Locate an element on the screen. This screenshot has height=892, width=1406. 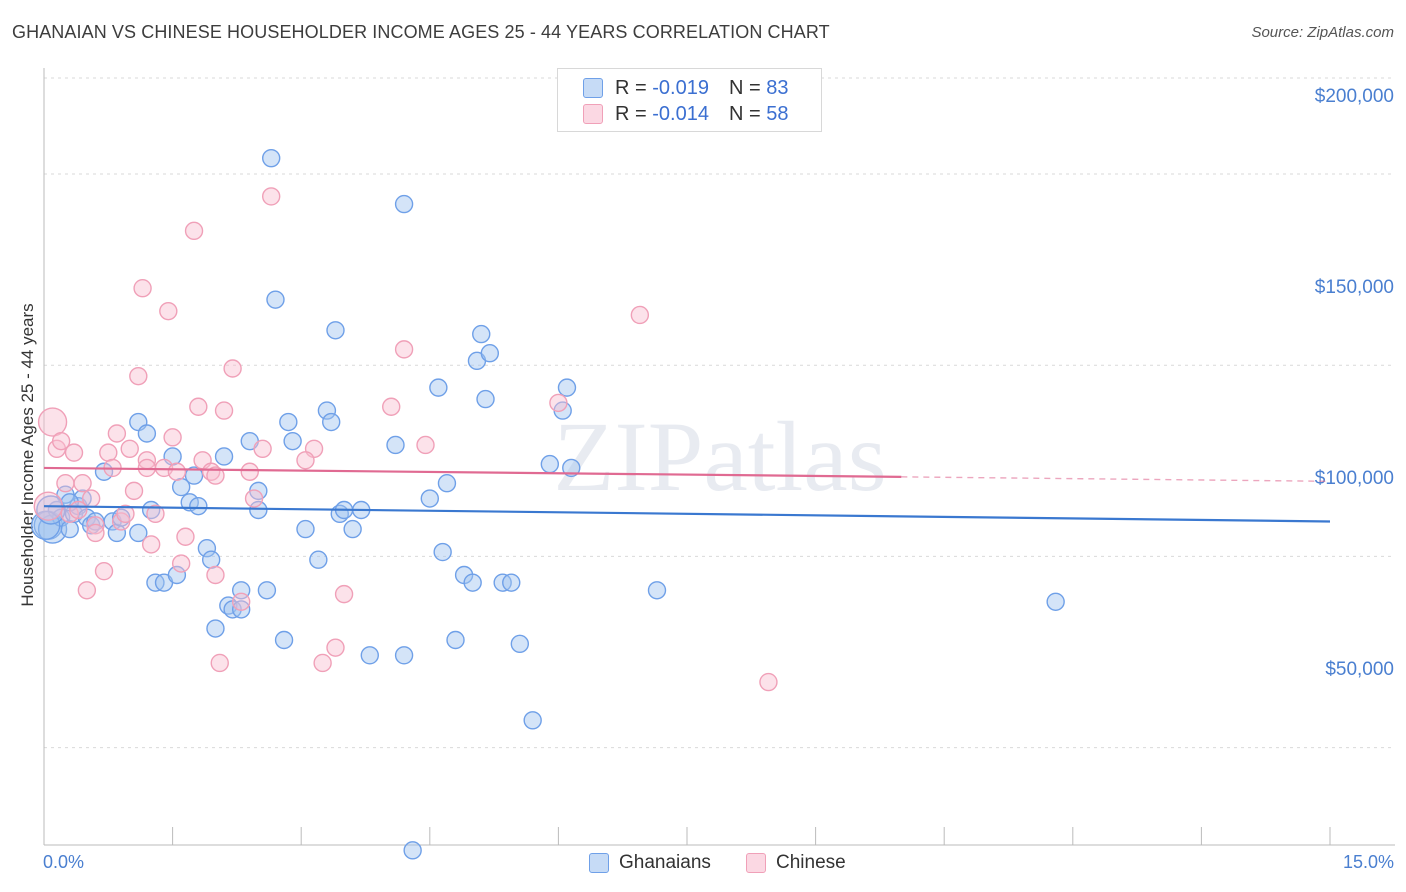
ghanaians-legend-icon is located at coordinates (599, 863).